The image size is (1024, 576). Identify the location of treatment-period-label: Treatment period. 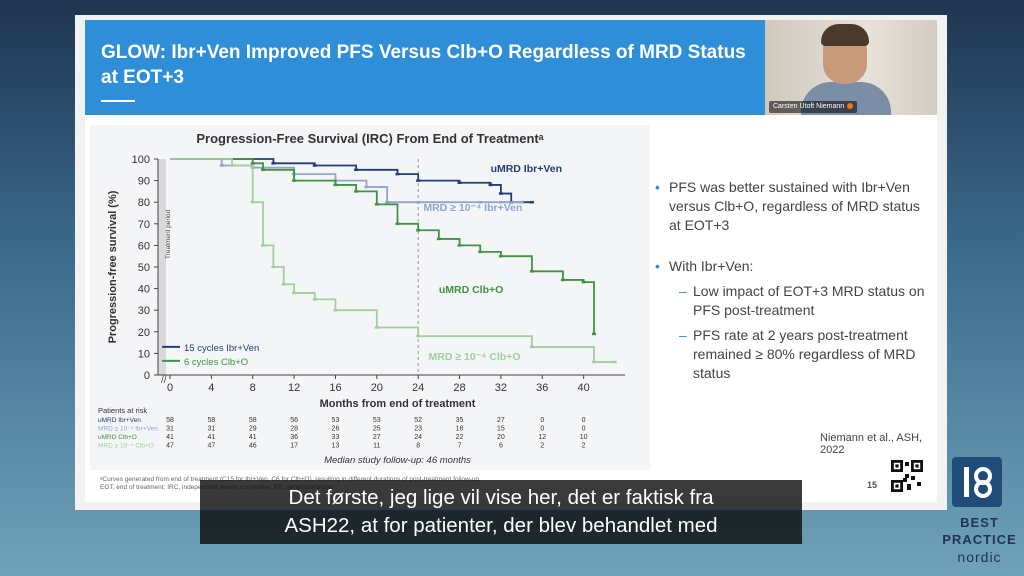
(168, 234).